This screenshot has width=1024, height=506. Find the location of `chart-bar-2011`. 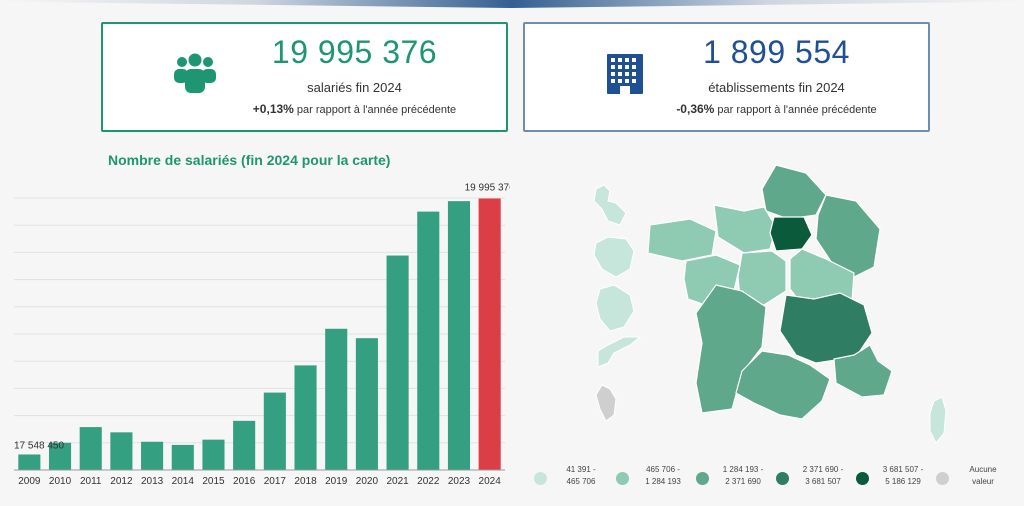

chart-bar-2011 is located at coordinates (90, 448).